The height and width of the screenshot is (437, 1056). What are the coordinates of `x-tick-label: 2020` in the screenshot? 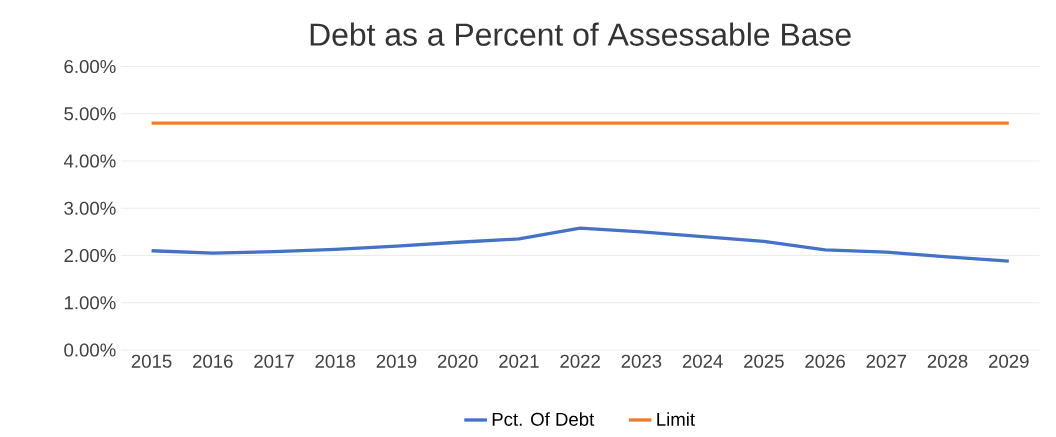 It's located at (457, 361).